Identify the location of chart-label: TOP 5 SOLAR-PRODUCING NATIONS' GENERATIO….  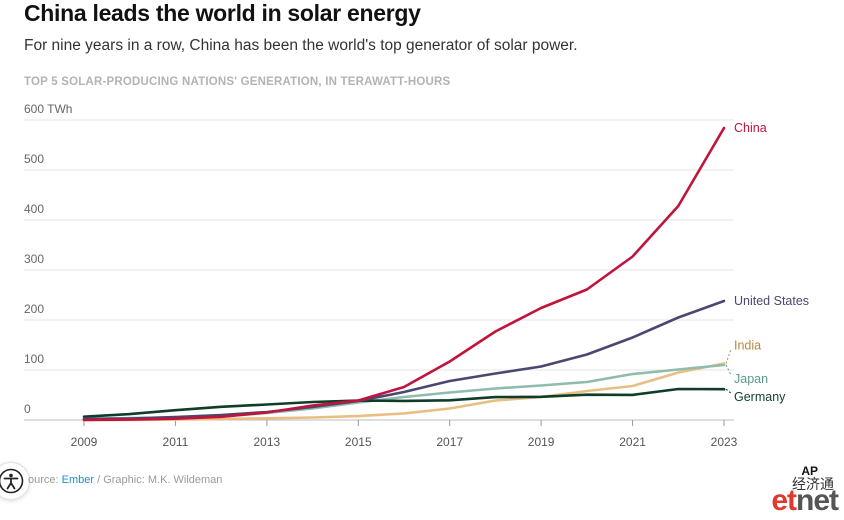
(237, 82).